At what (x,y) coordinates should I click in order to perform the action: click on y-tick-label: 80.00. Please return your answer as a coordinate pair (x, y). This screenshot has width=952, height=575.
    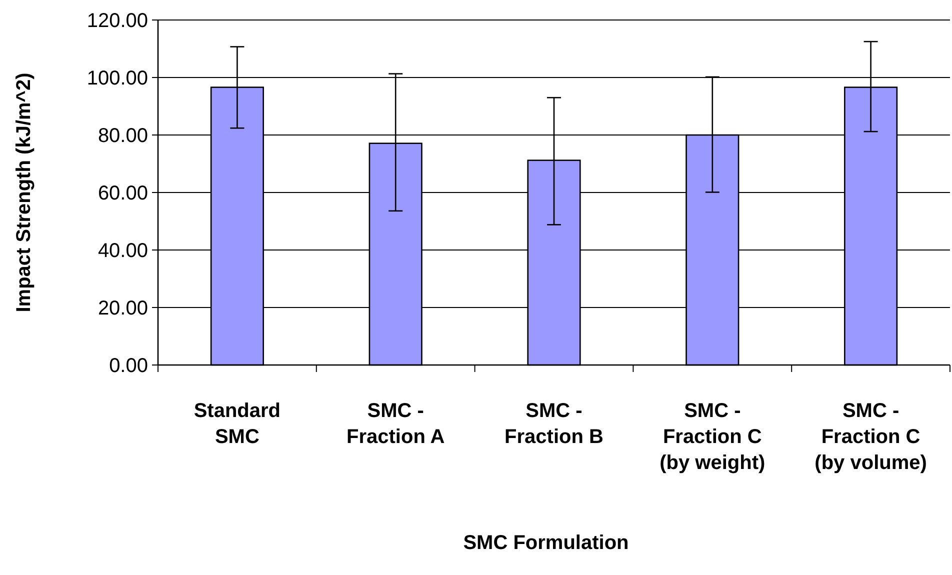
    Looking at the image, I should click on (123, 136).